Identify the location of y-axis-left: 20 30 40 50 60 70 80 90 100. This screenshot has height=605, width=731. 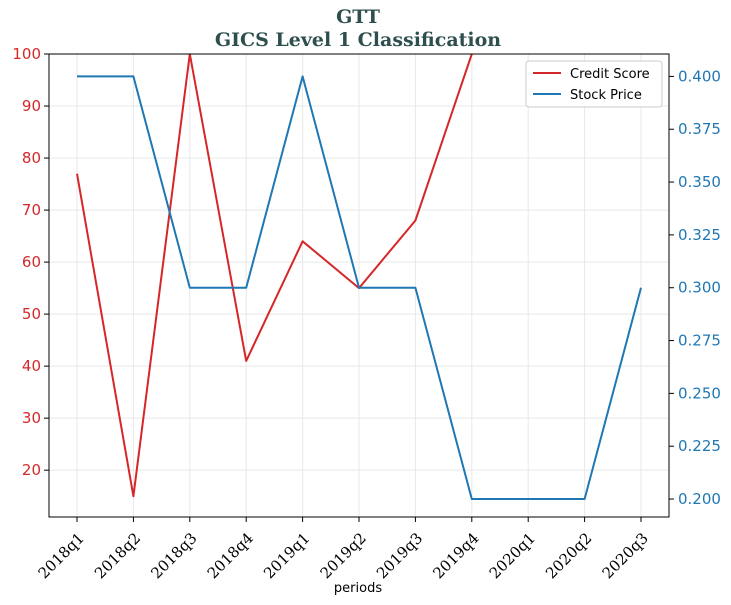
(30, 262).